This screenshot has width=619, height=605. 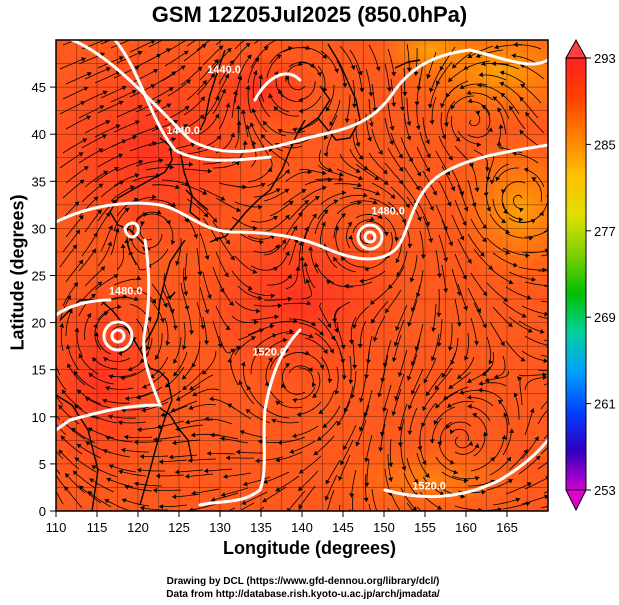 What do you see at coordinates (576, 48) in the screenshot?
I see `colorbar-max-triangle` at bounding box center [576, 48].